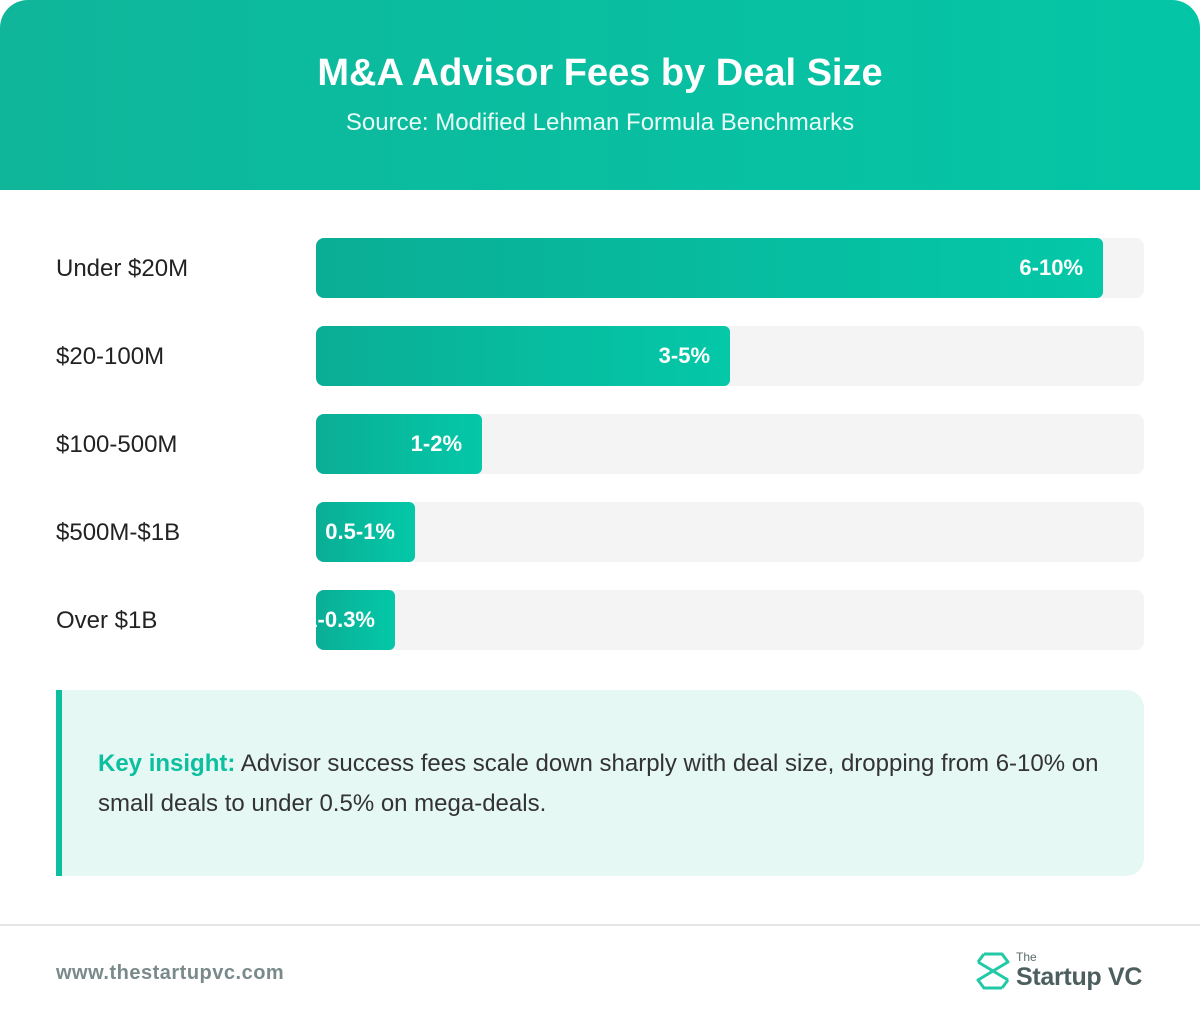 The width and height of the screenshot is (1200, 1024). I want to click on category-label: $100-500M, so click(117, 444).